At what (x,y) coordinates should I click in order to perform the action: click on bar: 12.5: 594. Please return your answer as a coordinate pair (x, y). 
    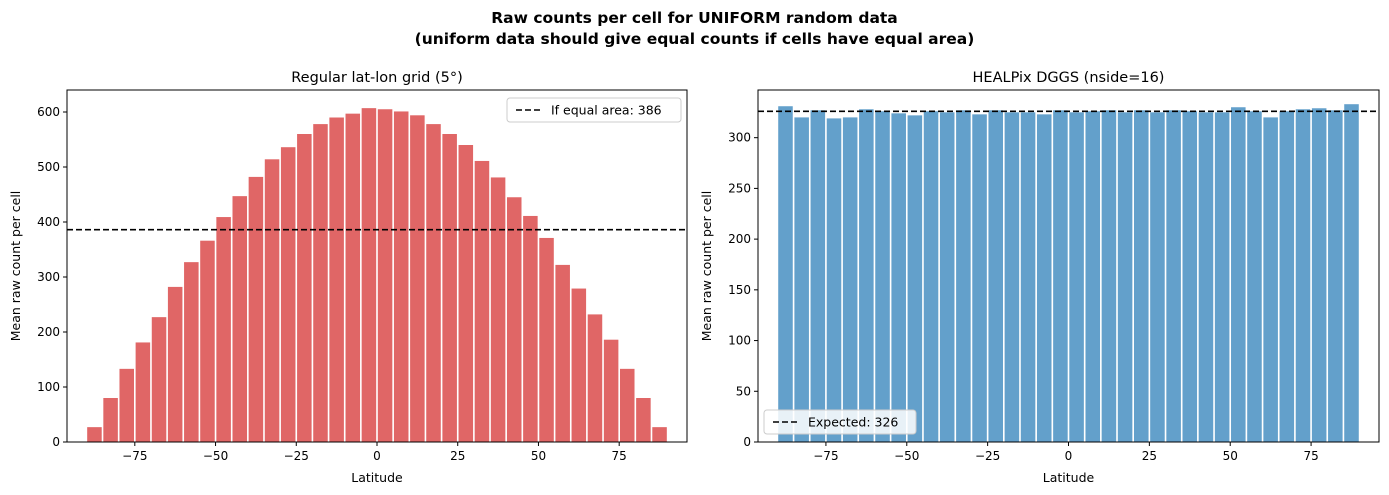
    Looking at the image, I should click on (417, 279).